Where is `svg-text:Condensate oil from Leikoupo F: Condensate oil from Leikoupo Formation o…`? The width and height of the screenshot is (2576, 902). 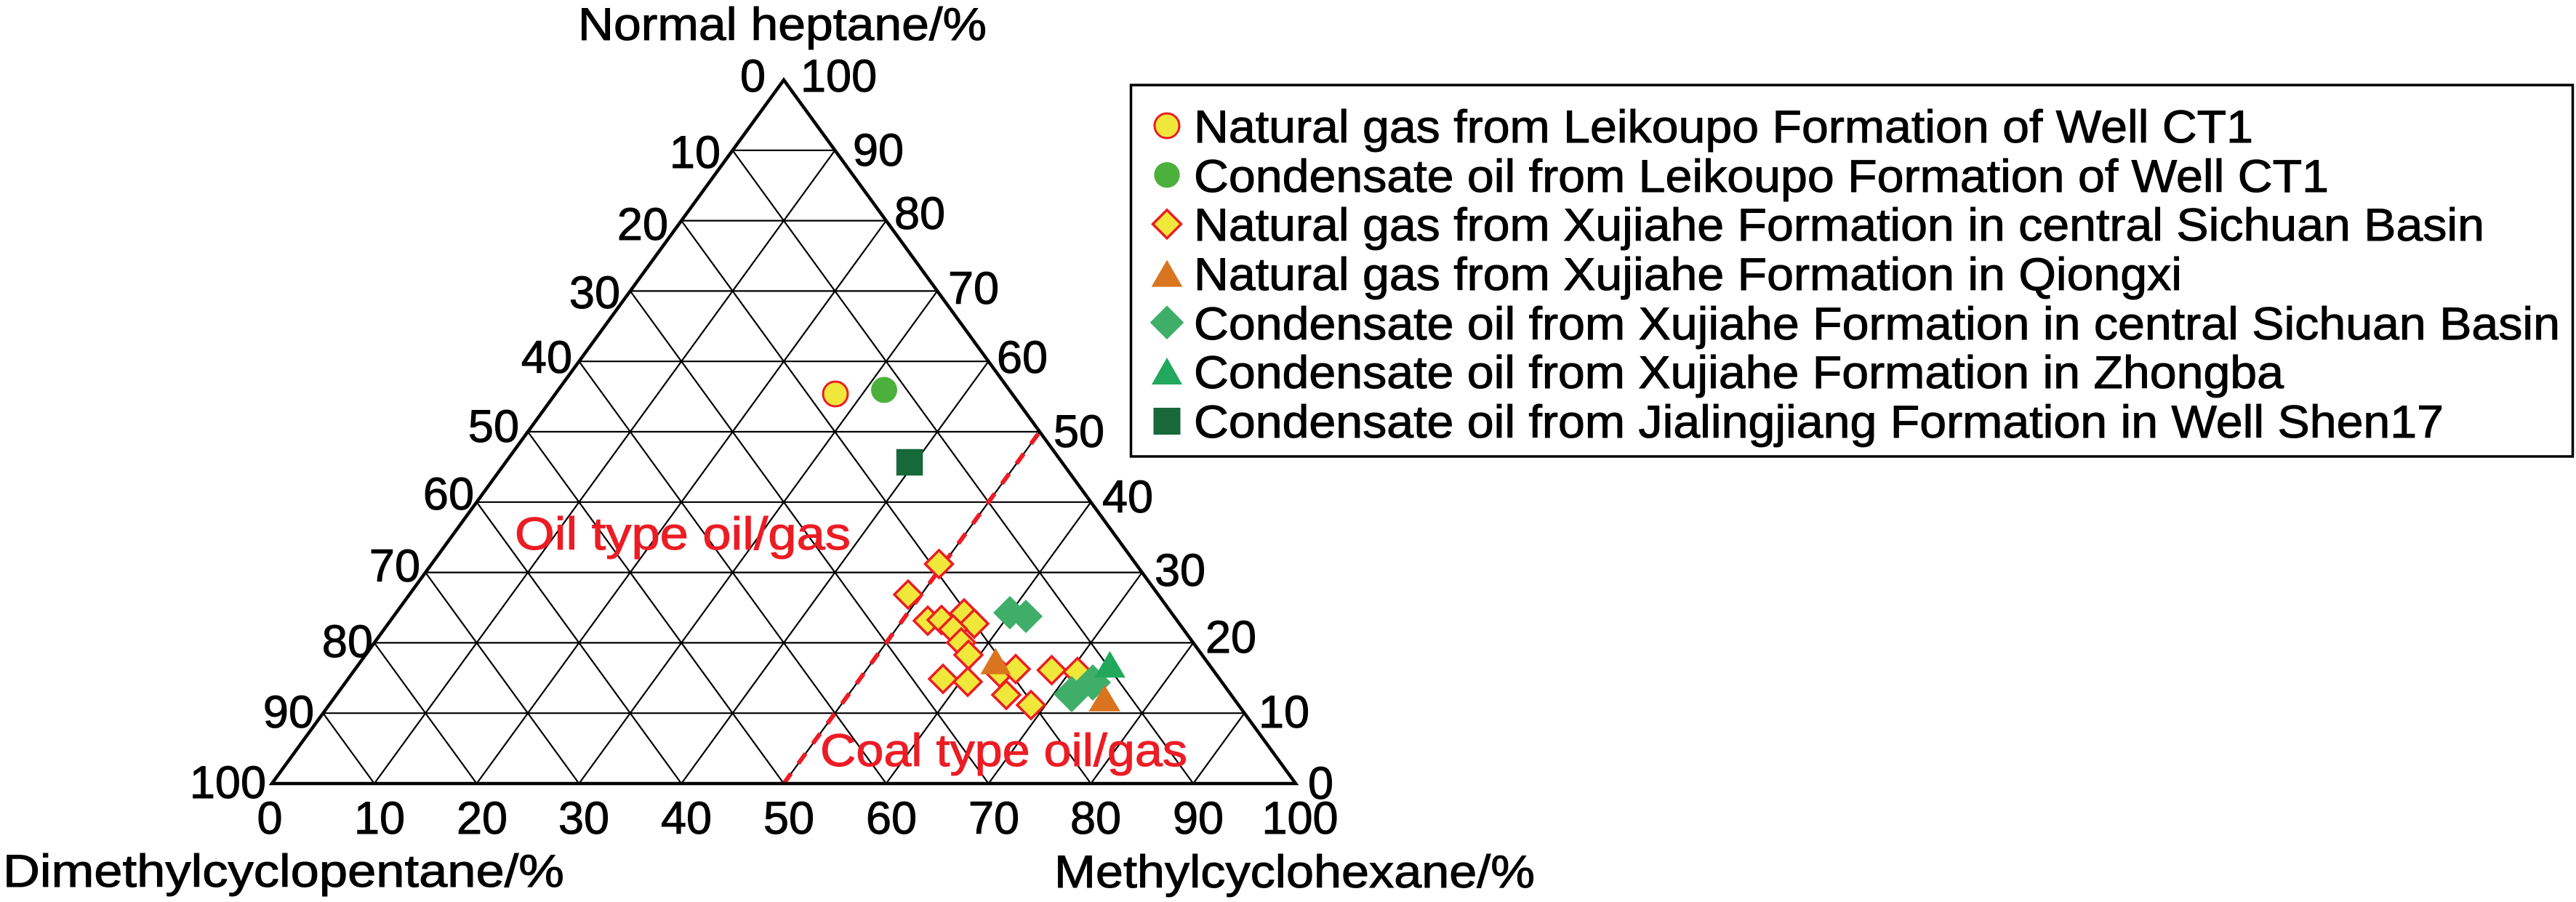
svg-text:Condensate oil from Leikoupo F: Condensate oil from Leikoupo Formation o… is located at coordinates (1761, 176).